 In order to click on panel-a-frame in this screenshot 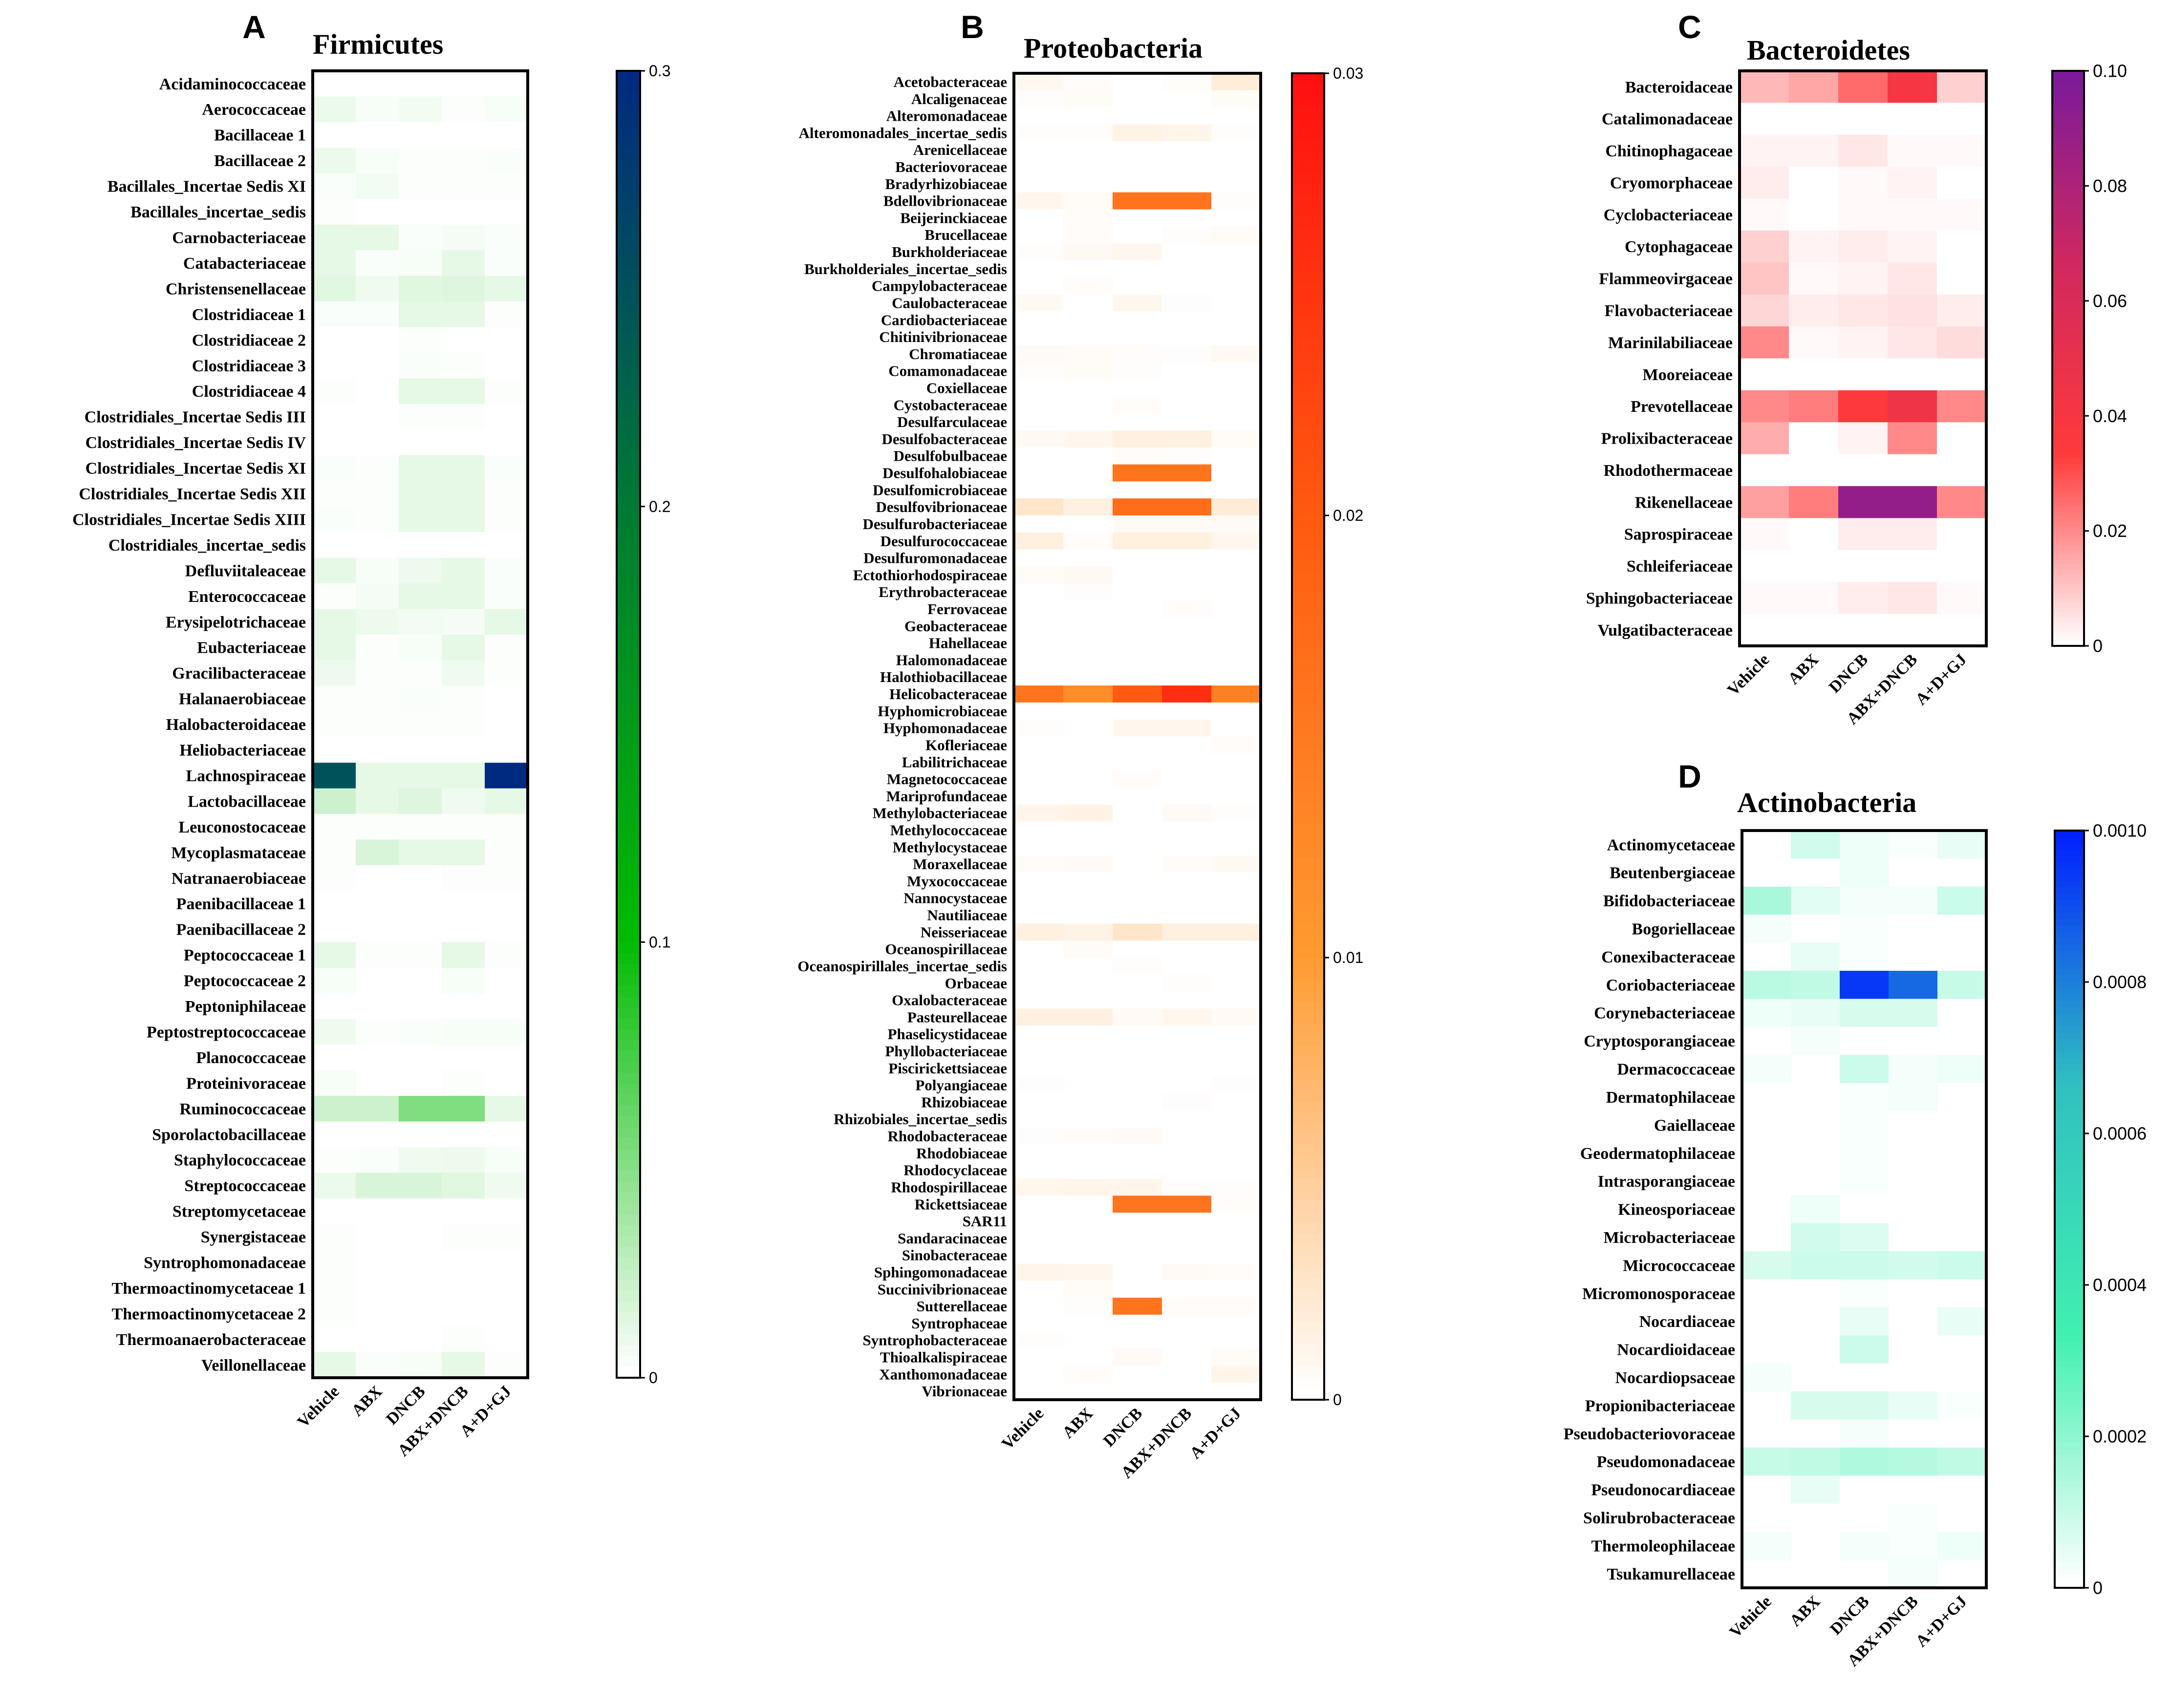, I will do `click(420, 724)`.